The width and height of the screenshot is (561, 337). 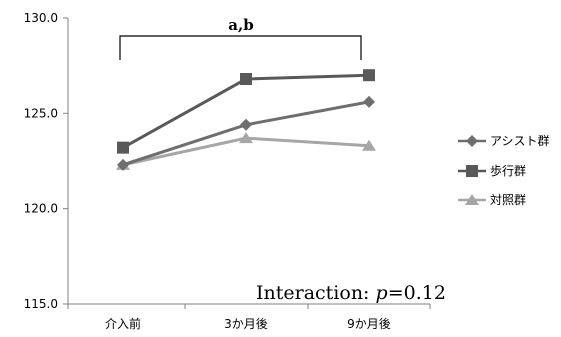 I want to click on bracket-line, so click(x=240, y=47).